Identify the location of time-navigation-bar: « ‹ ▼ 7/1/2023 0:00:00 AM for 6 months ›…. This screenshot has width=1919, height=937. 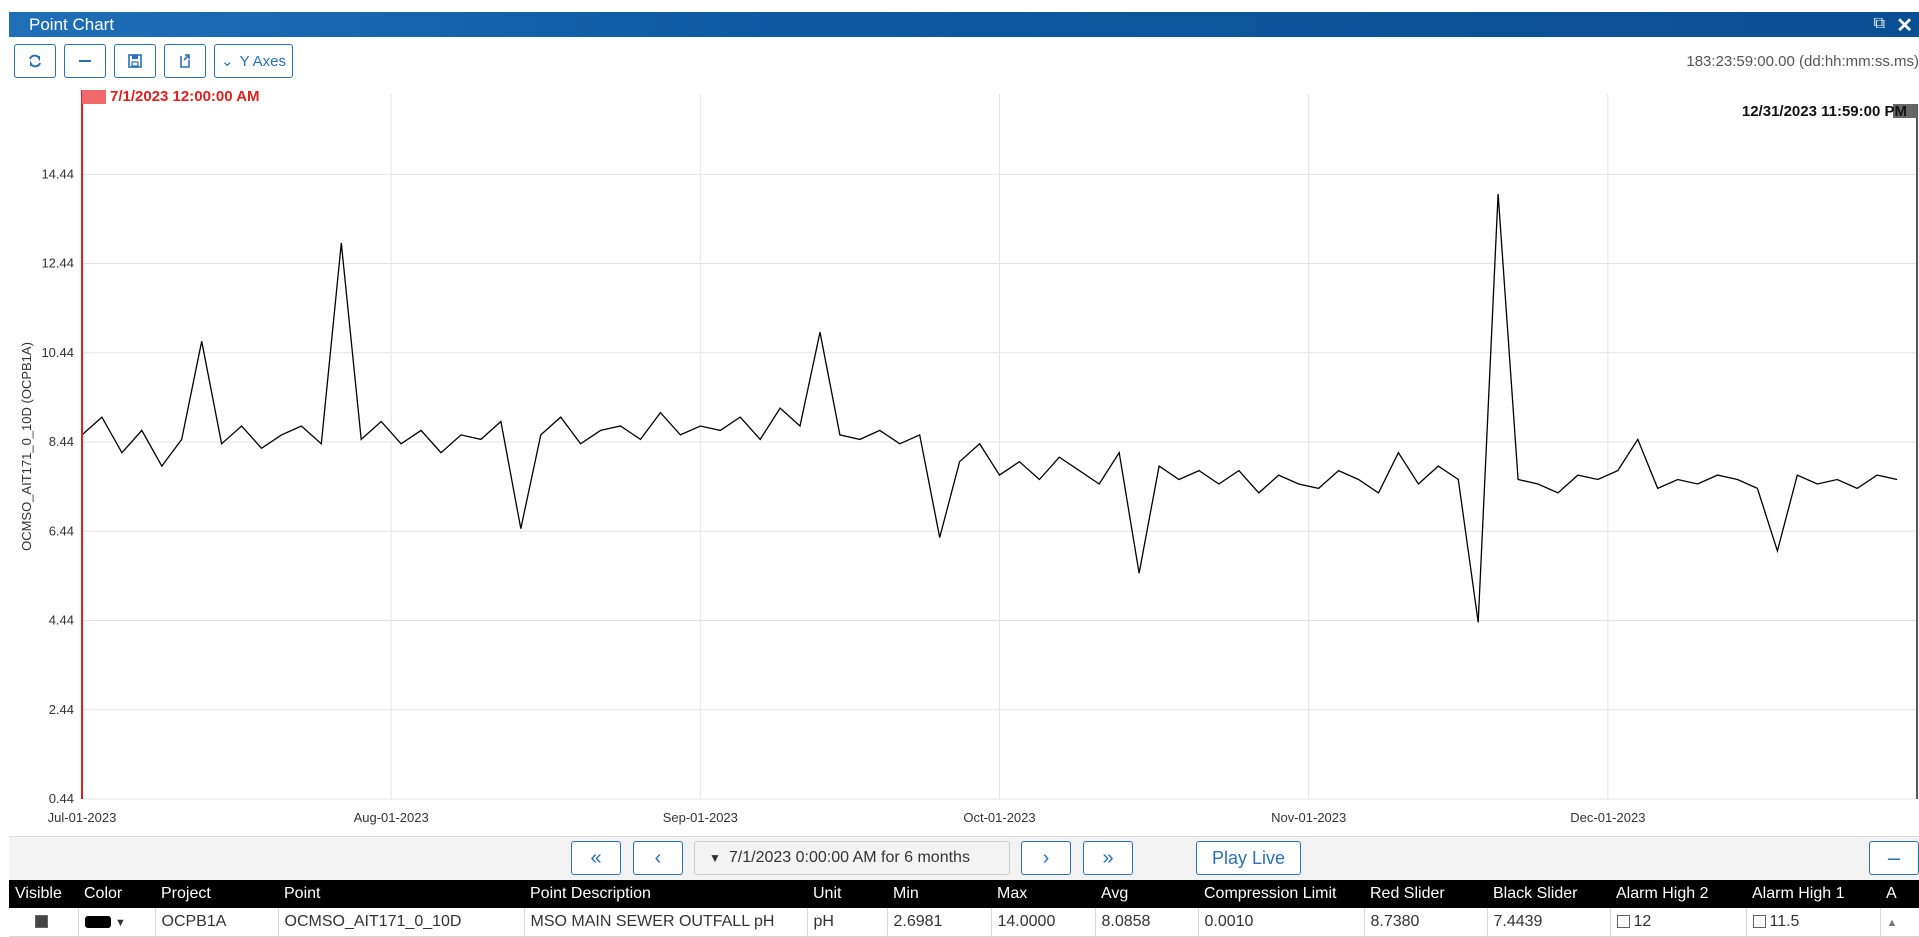
(964, 858).